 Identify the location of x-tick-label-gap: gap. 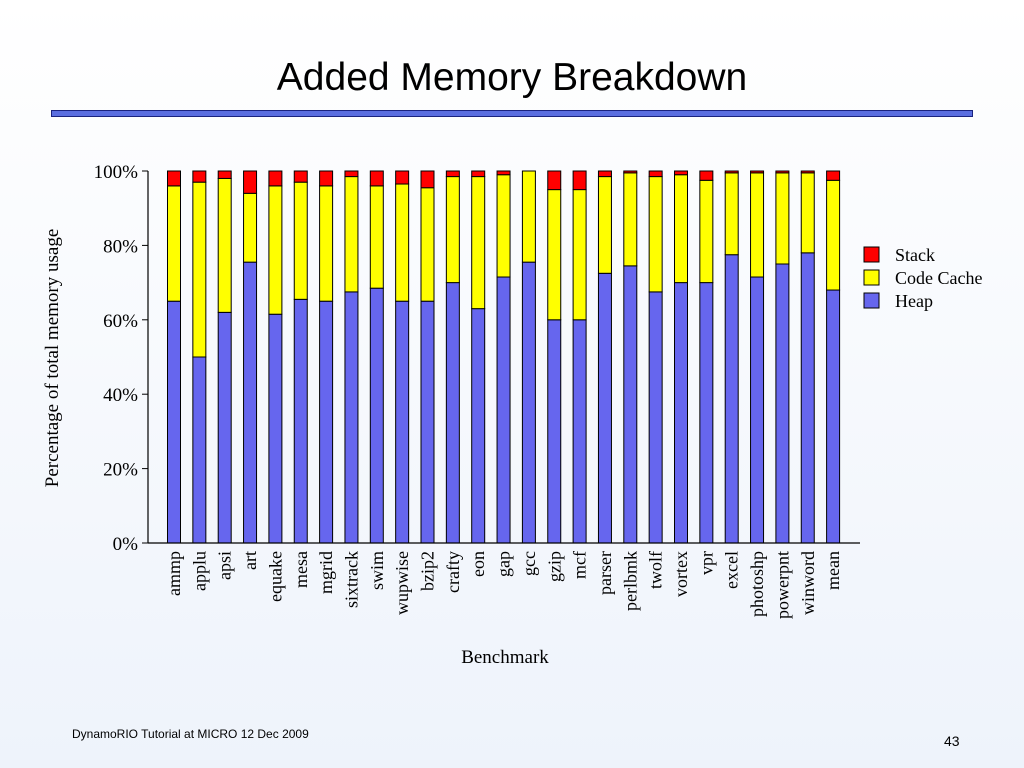
(504, 564).